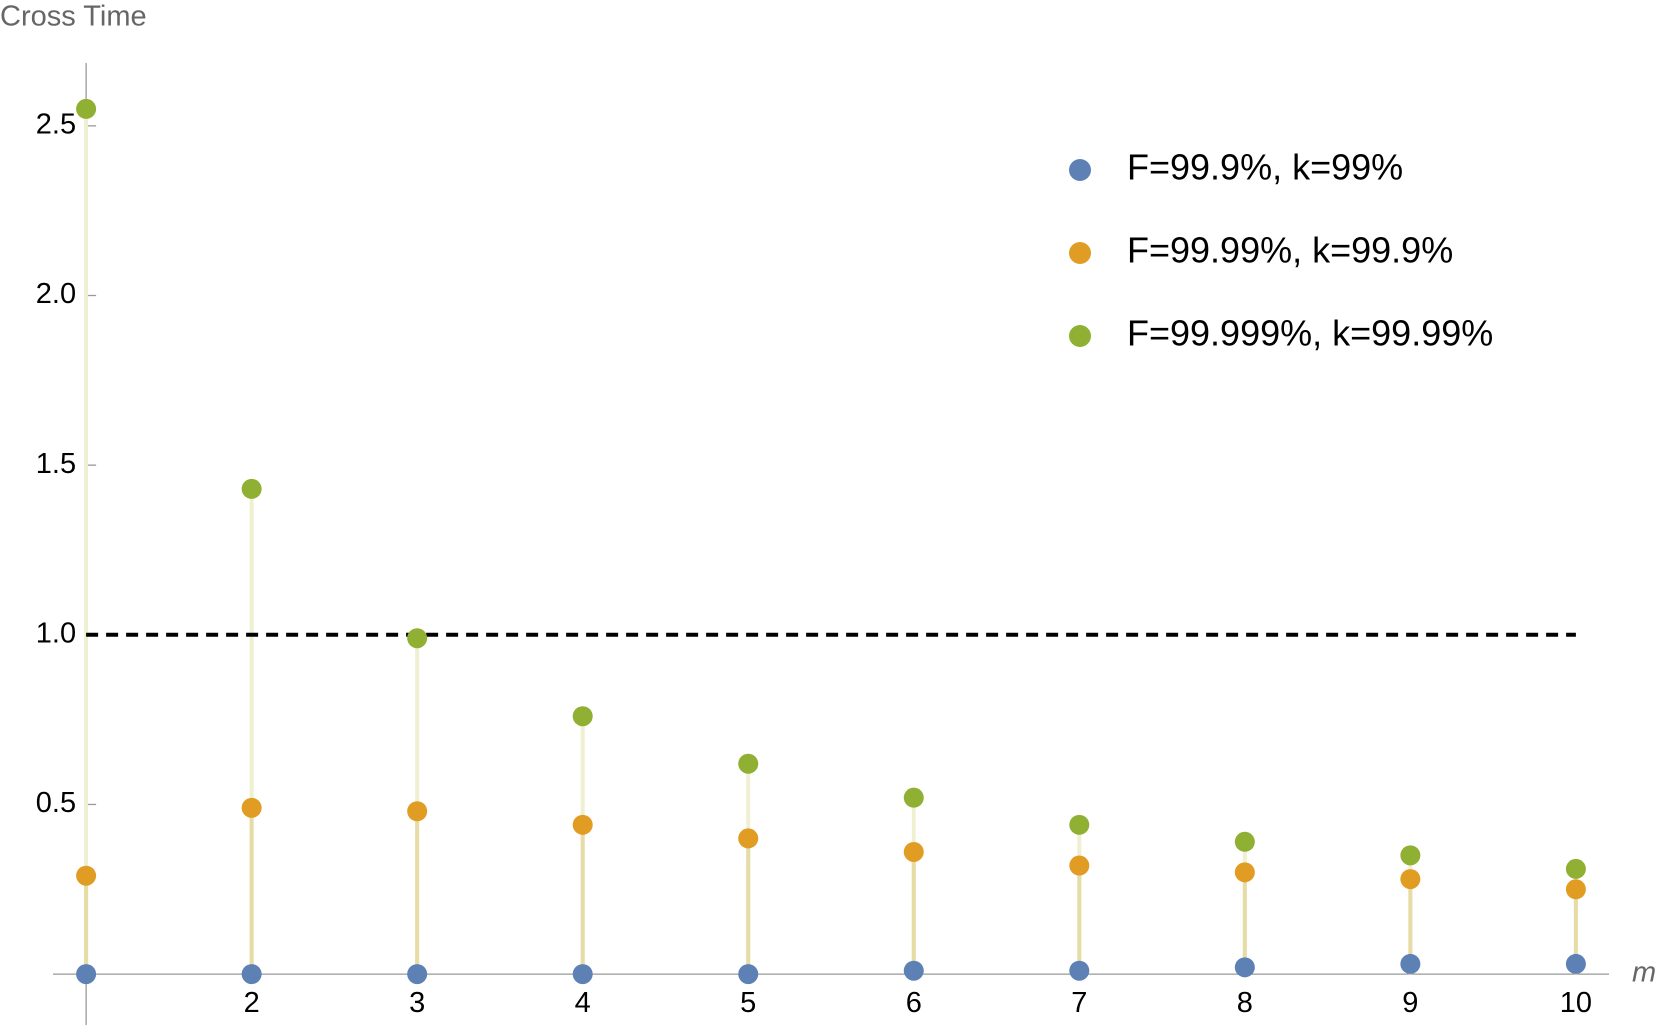 Image resolution: width=1661 pixels, height=1030 pixels. I want to click on y-tick-label: 2.0, so click(56, 294).